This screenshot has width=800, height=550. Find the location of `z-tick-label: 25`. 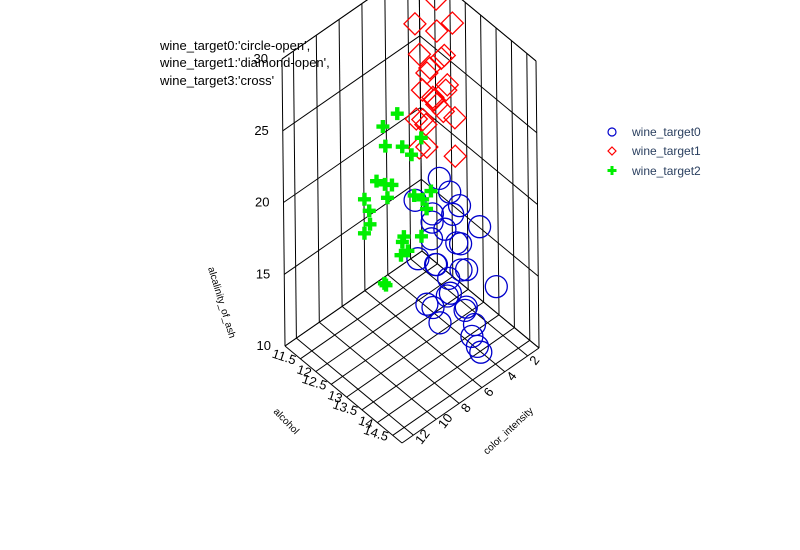

z-tick-label: 25 is located at coordinates (261, 130).